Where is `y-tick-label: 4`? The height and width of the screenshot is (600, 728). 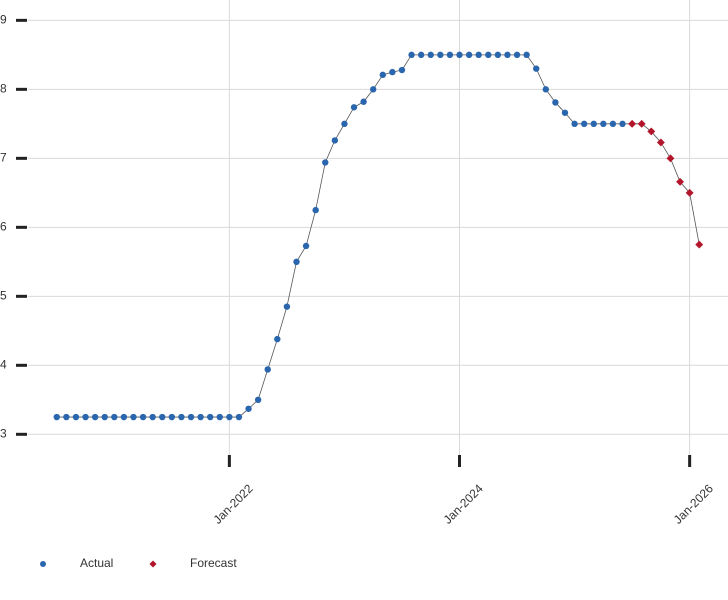
y-tick-label: 4 is located at coordinates (3, 364).